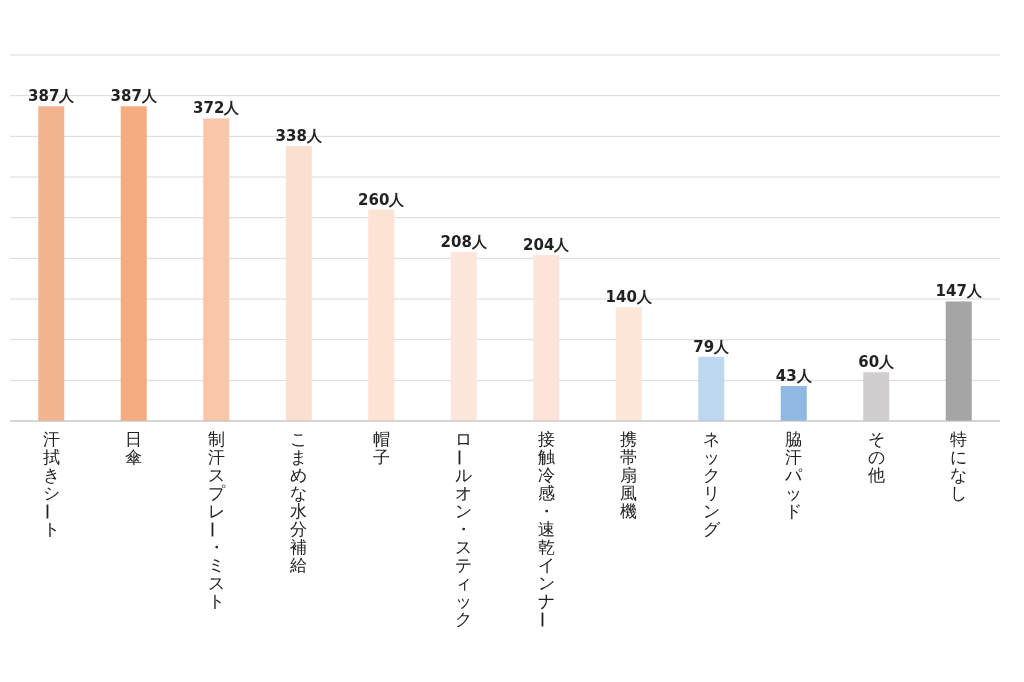 Image resolution: width=1024 pixels, height=682 pixels. I want to click on data-label: 60人, so click(877, 362).